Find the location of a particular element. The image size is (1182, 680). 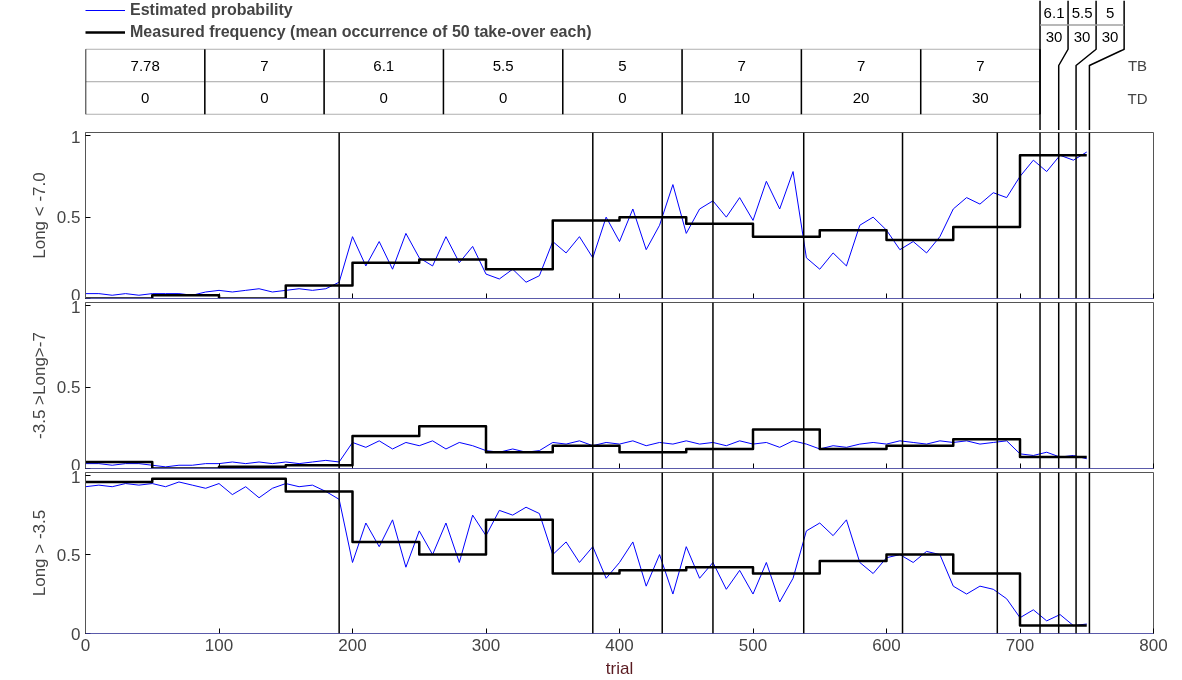

y-axis-title: Long > -3.5 is located at coordinates (39, 553).